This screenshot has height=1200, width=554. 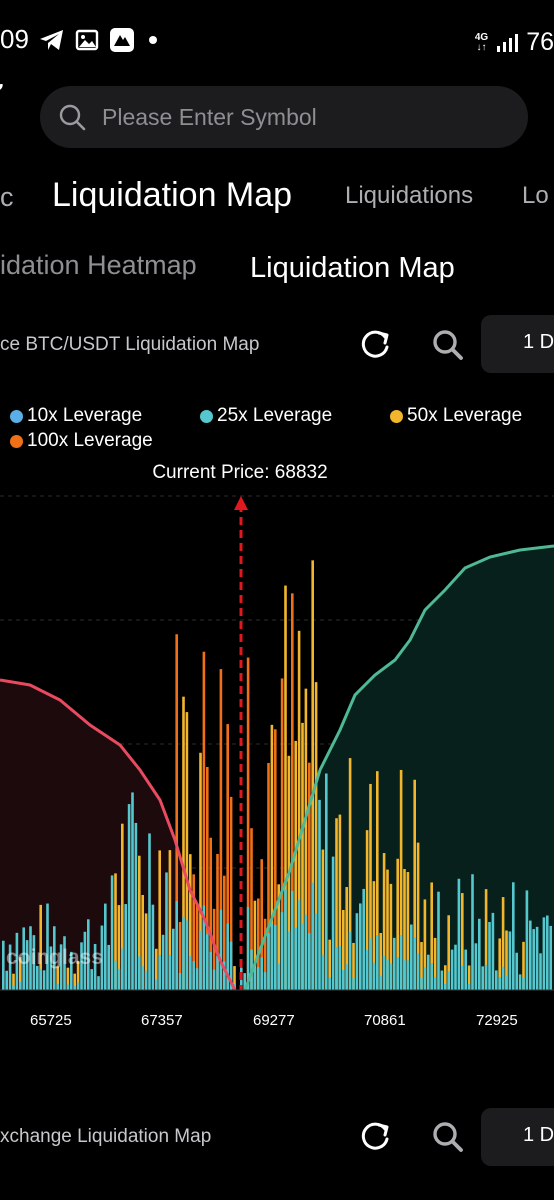 I want to click on tab-partial-right: Lo, so click(x=535, y=195).